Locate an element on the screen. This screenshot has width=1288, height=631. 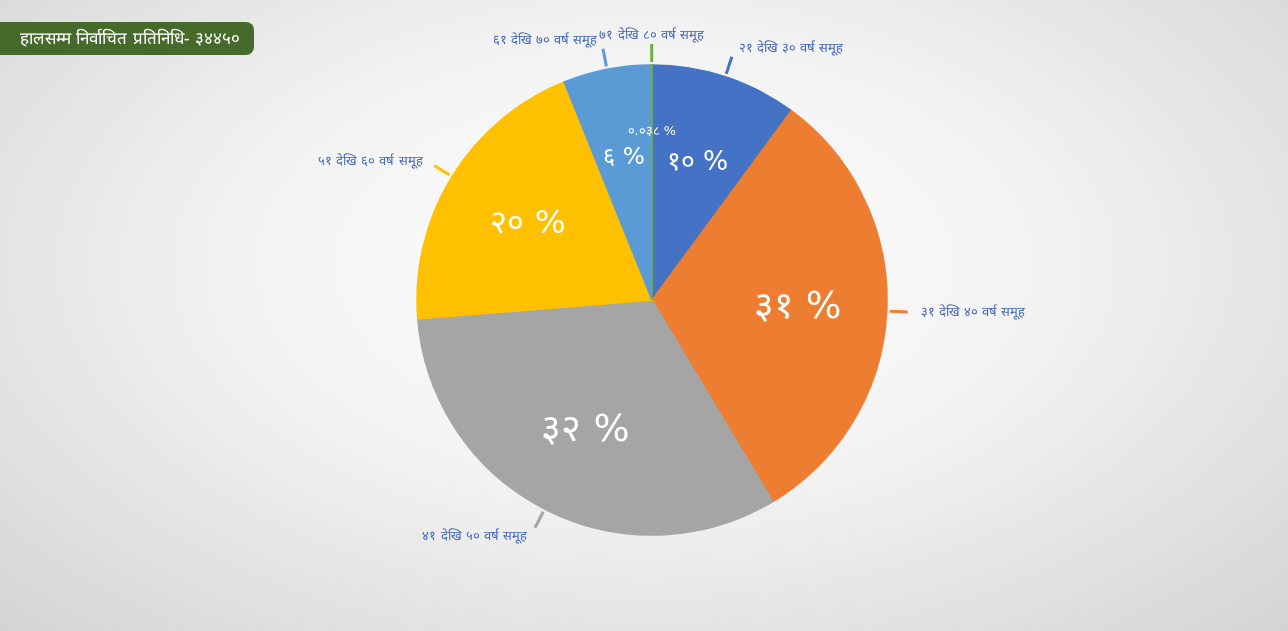
slice-label: ५१ देखि ६० वर्ष समूह is located at coordinates (371, 160).